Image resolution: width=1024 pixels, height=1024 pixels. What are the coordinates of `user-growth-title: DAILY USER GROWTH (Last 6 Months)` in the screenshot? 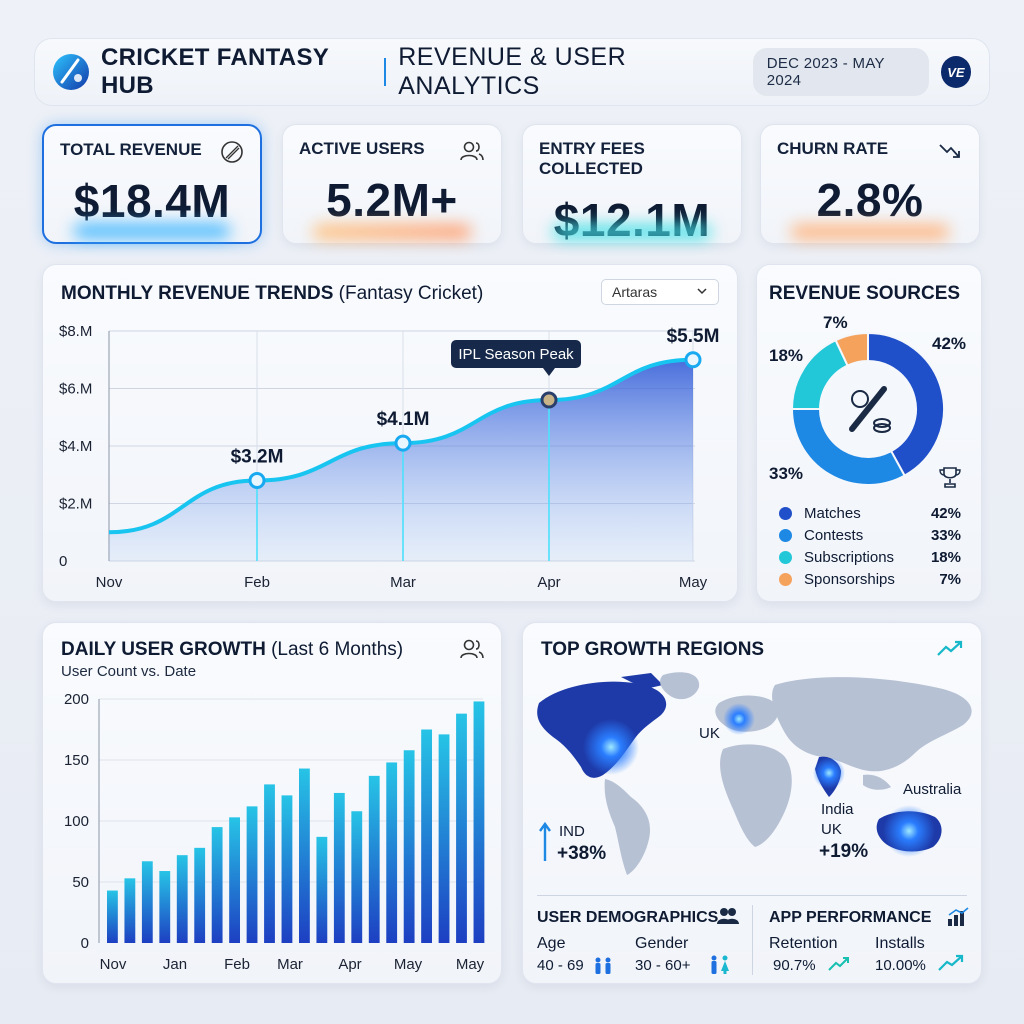 It's located at (232, 650).